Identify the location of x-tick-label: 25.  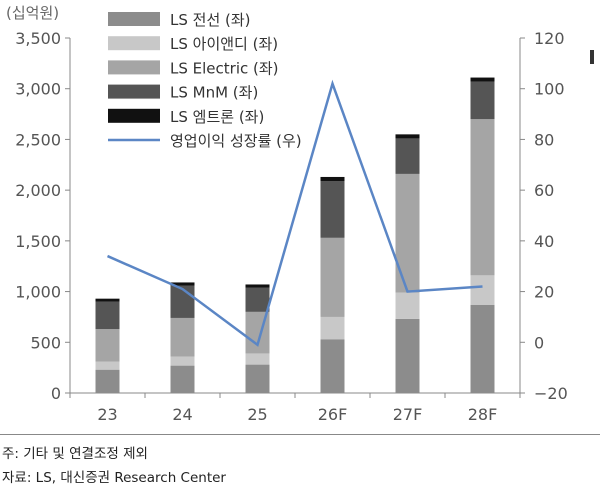
(257, 414).